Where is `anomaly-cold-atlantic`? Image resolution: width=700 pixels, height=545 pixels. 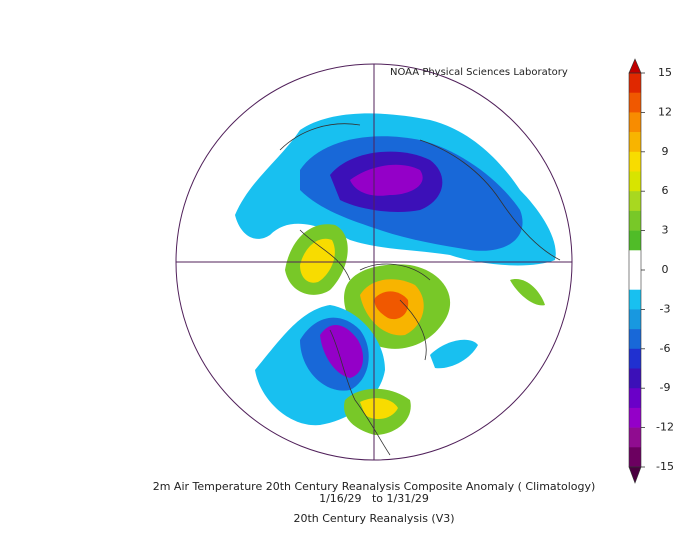
anomaly-cold-atlantic is located at coordinates (454, 354).